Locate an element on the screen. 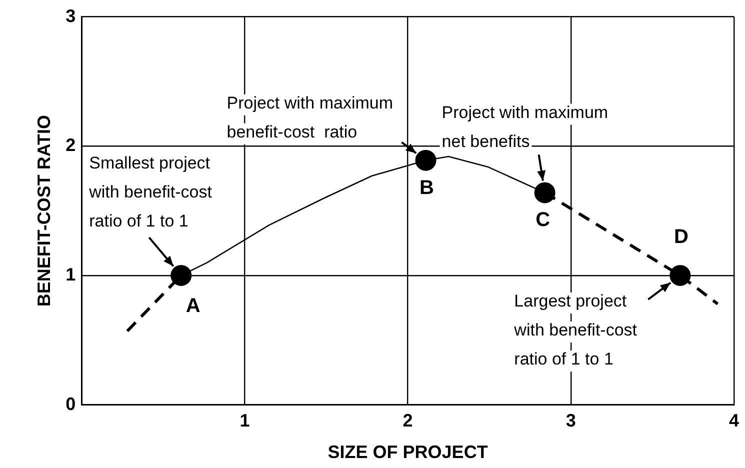 Image resolution: width=745 pixels, height=468 pixels. y-tick-label: 1 is located at coordinates (71, 274).